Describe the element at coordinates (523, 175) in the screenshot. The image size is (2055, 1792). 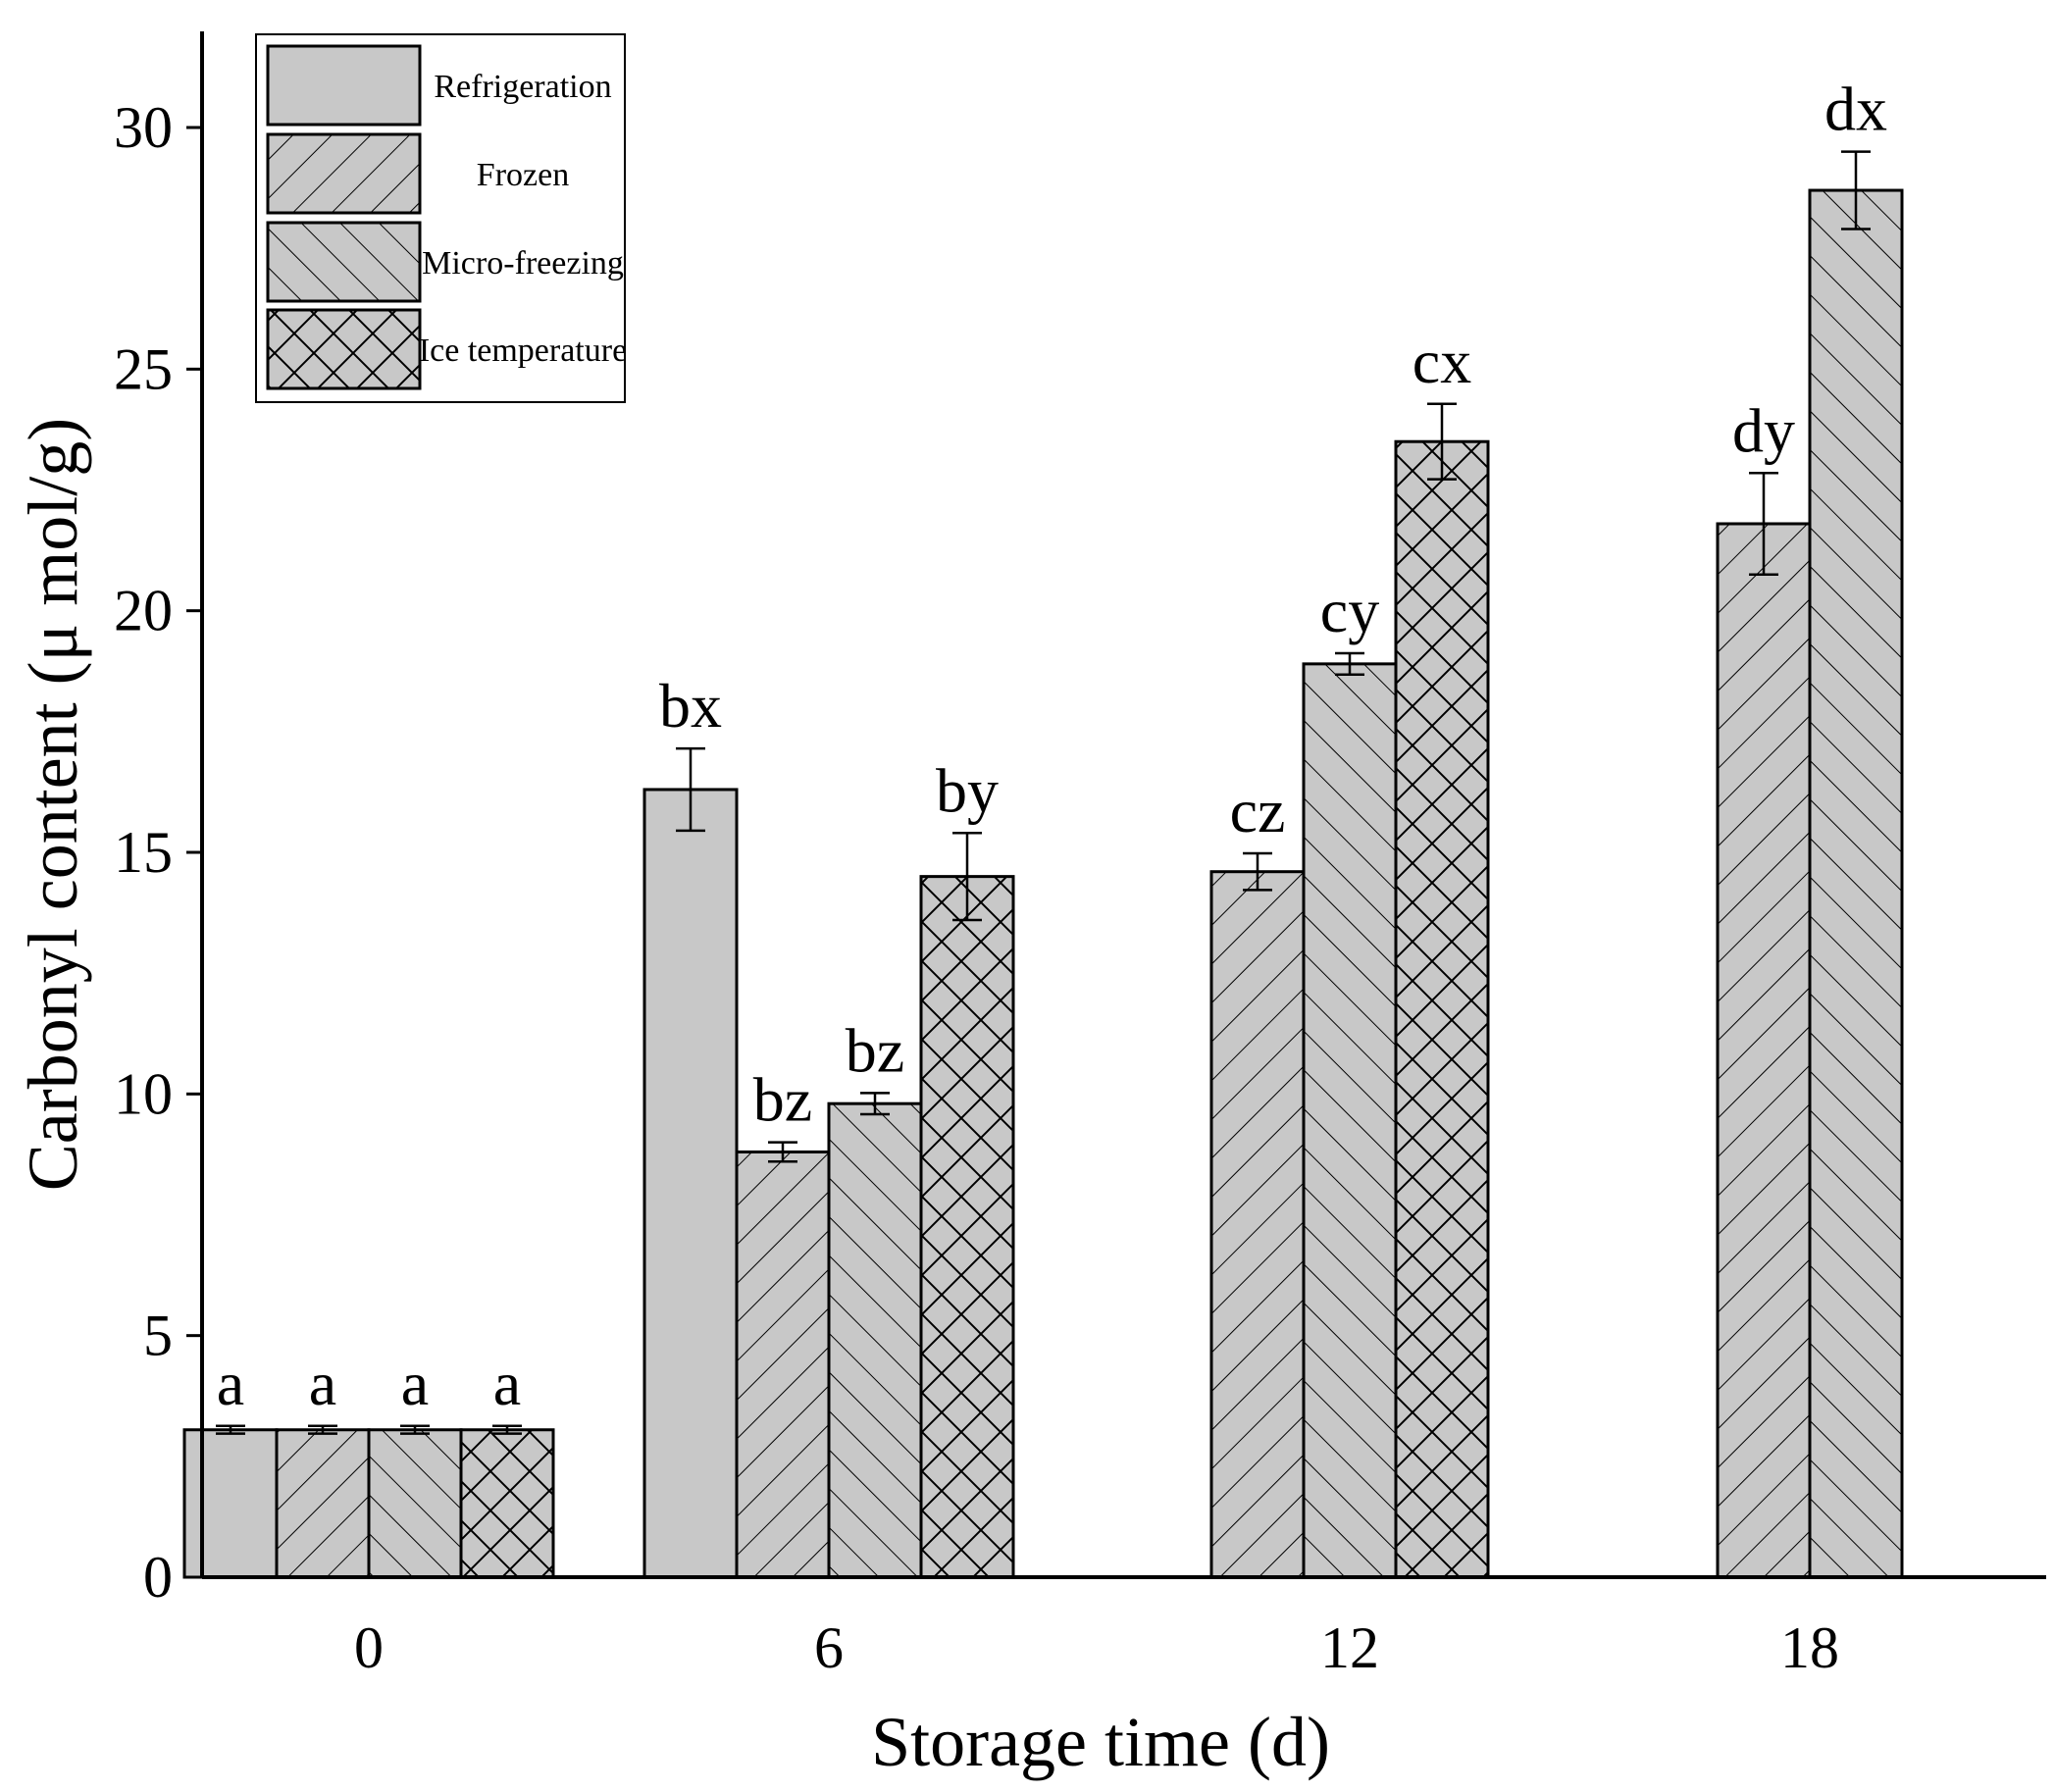
I see `legend-label-frozen: Frozen` at that location.